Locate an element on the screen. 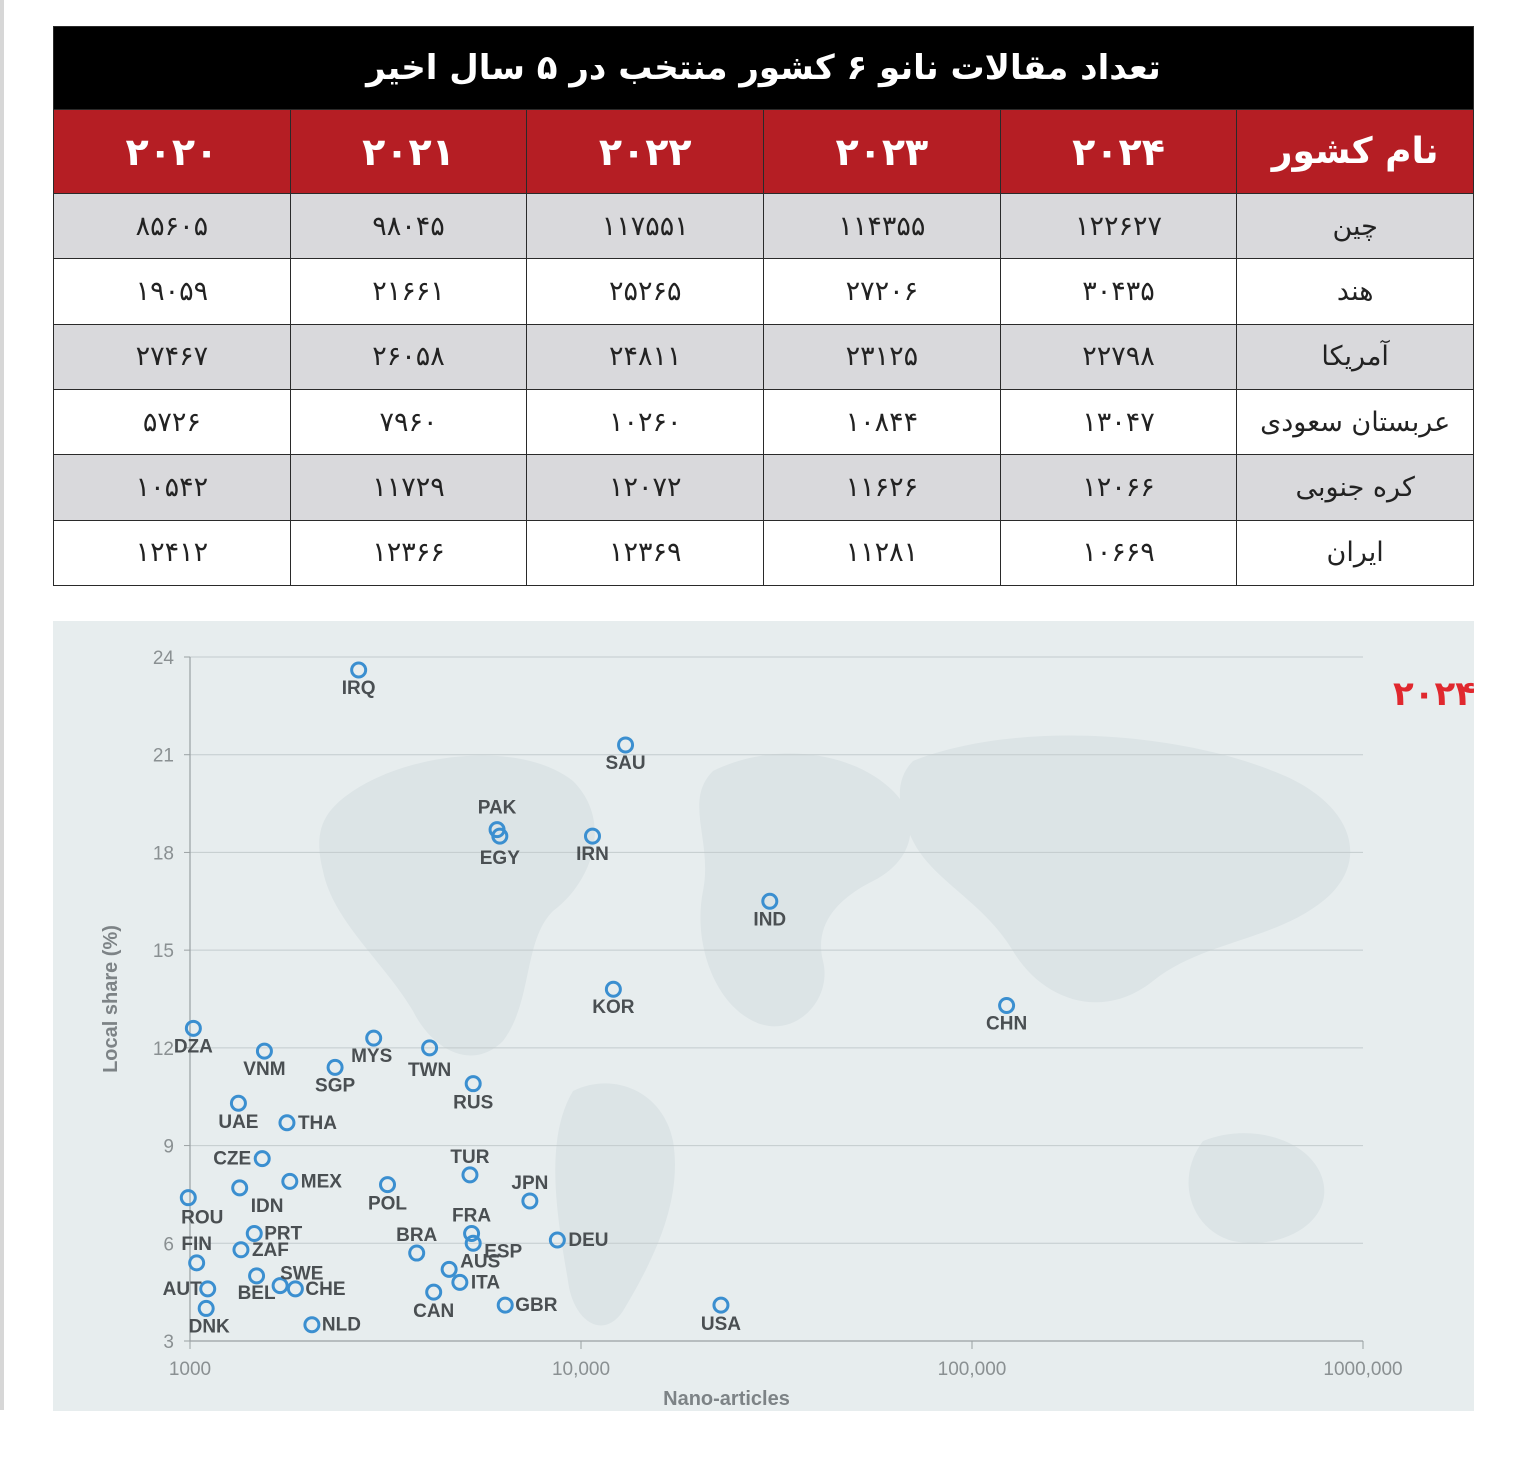  point-label-pol: POL is located at coordinates (387, 1204).